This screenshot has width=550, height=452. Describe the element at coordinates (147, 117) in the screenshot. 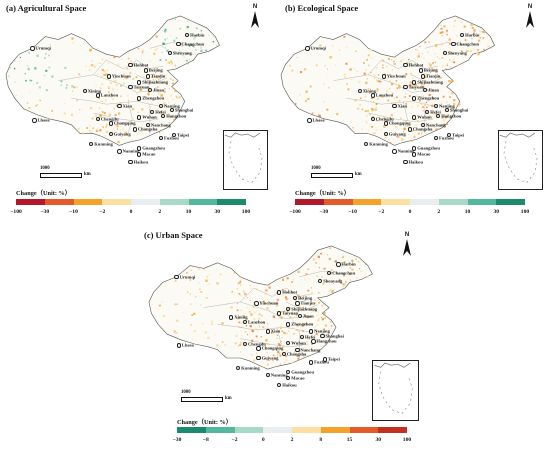

I see `city-label: Wuhan` at that location.